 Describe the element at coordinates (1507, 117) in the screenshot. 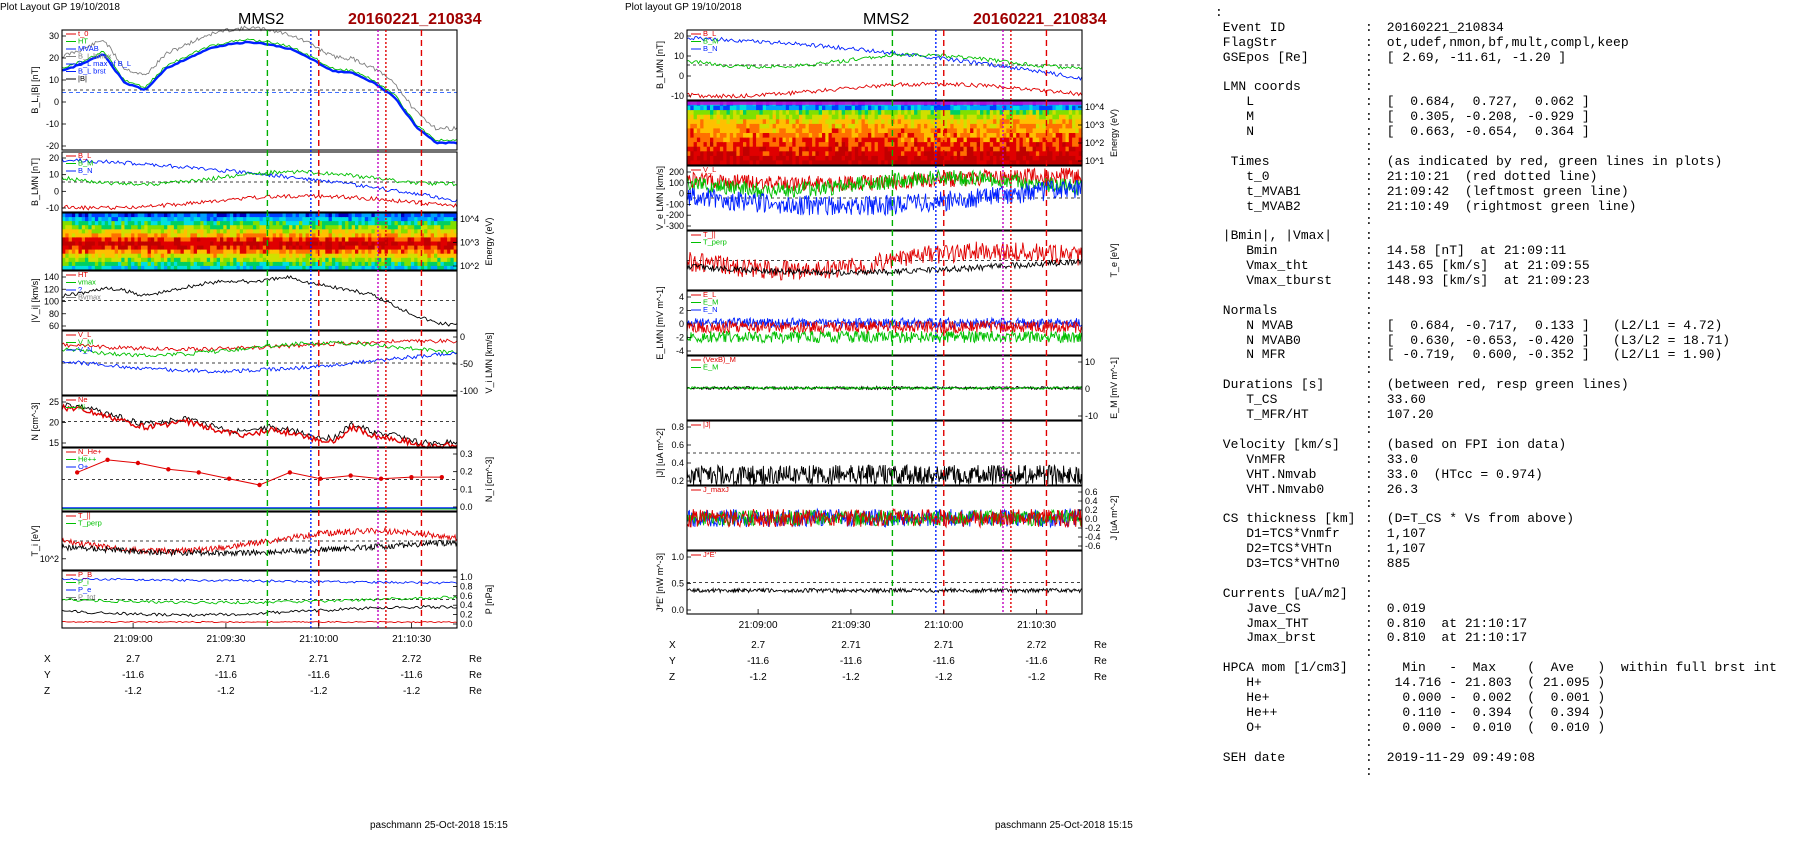

I see `info-row: M: [ 0.305, -0.208, -0.929 ]` at that location.